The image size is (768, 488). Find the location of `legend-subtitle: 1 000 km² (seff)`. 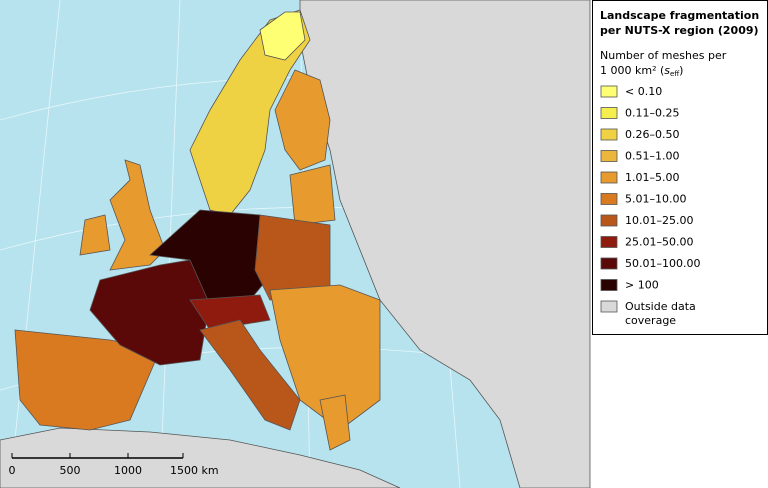

legend-subtitle: 1 000 km² (seff) is located at coordinates (641, 71).